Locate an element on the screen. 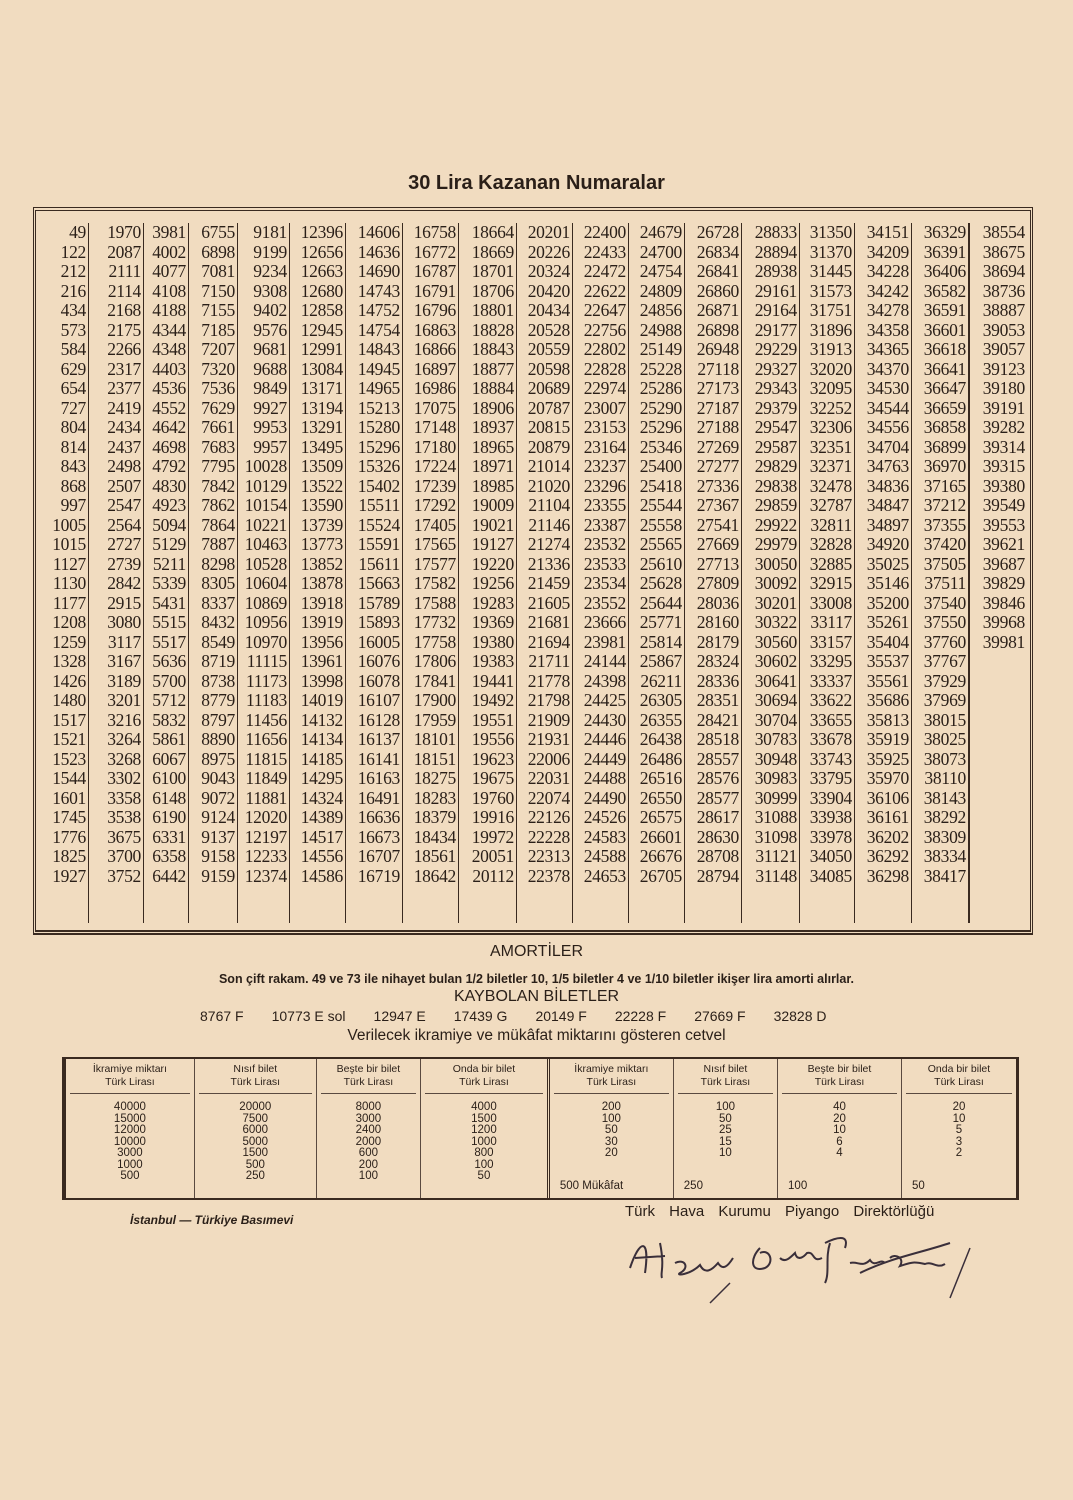 The height and width of the screenshot is (1500, 1073). winning-number: 15326 is located at coordinates (379, 466).